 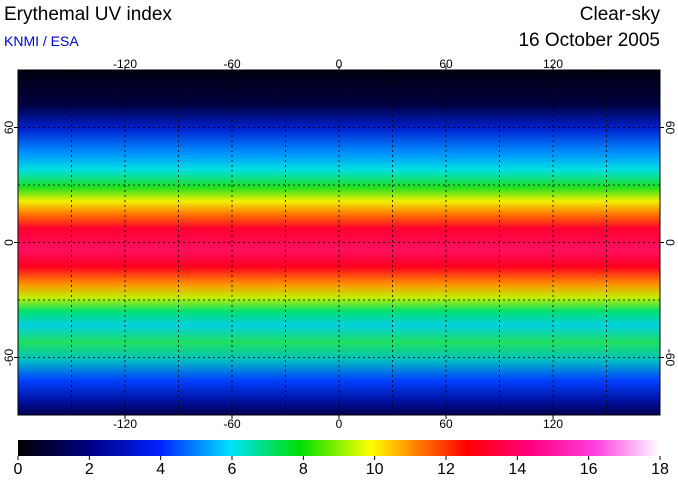 What do you see at coordinates (375, 469) in the screenshot?
I see `colorbar-label: 10` at bounding box center [375, 469].